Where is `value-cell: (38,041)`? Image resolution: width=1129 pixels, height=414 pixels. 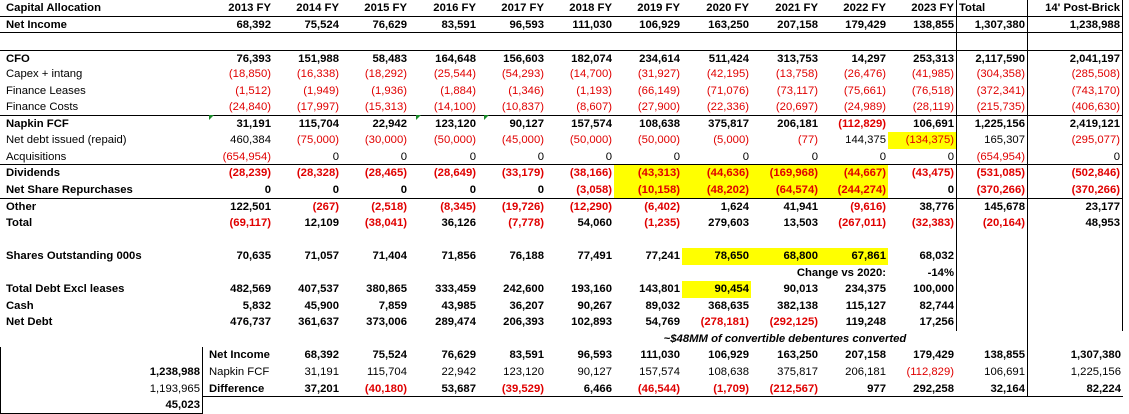 value-cell: (38,041) is located at coordinates (385, 223).